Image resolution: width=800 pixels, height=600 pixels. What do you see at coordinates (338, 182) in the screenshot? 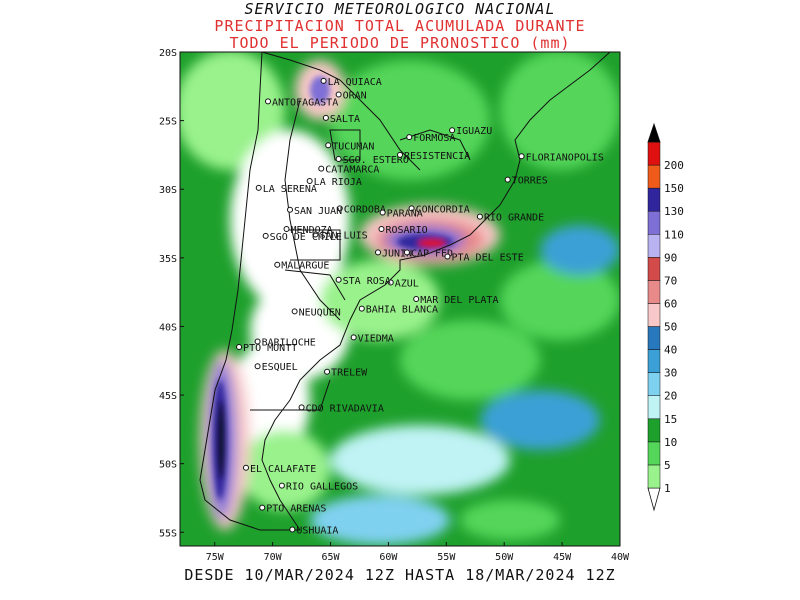
I see `city-label: LA RIOJA` at bounding box center [338, 182].